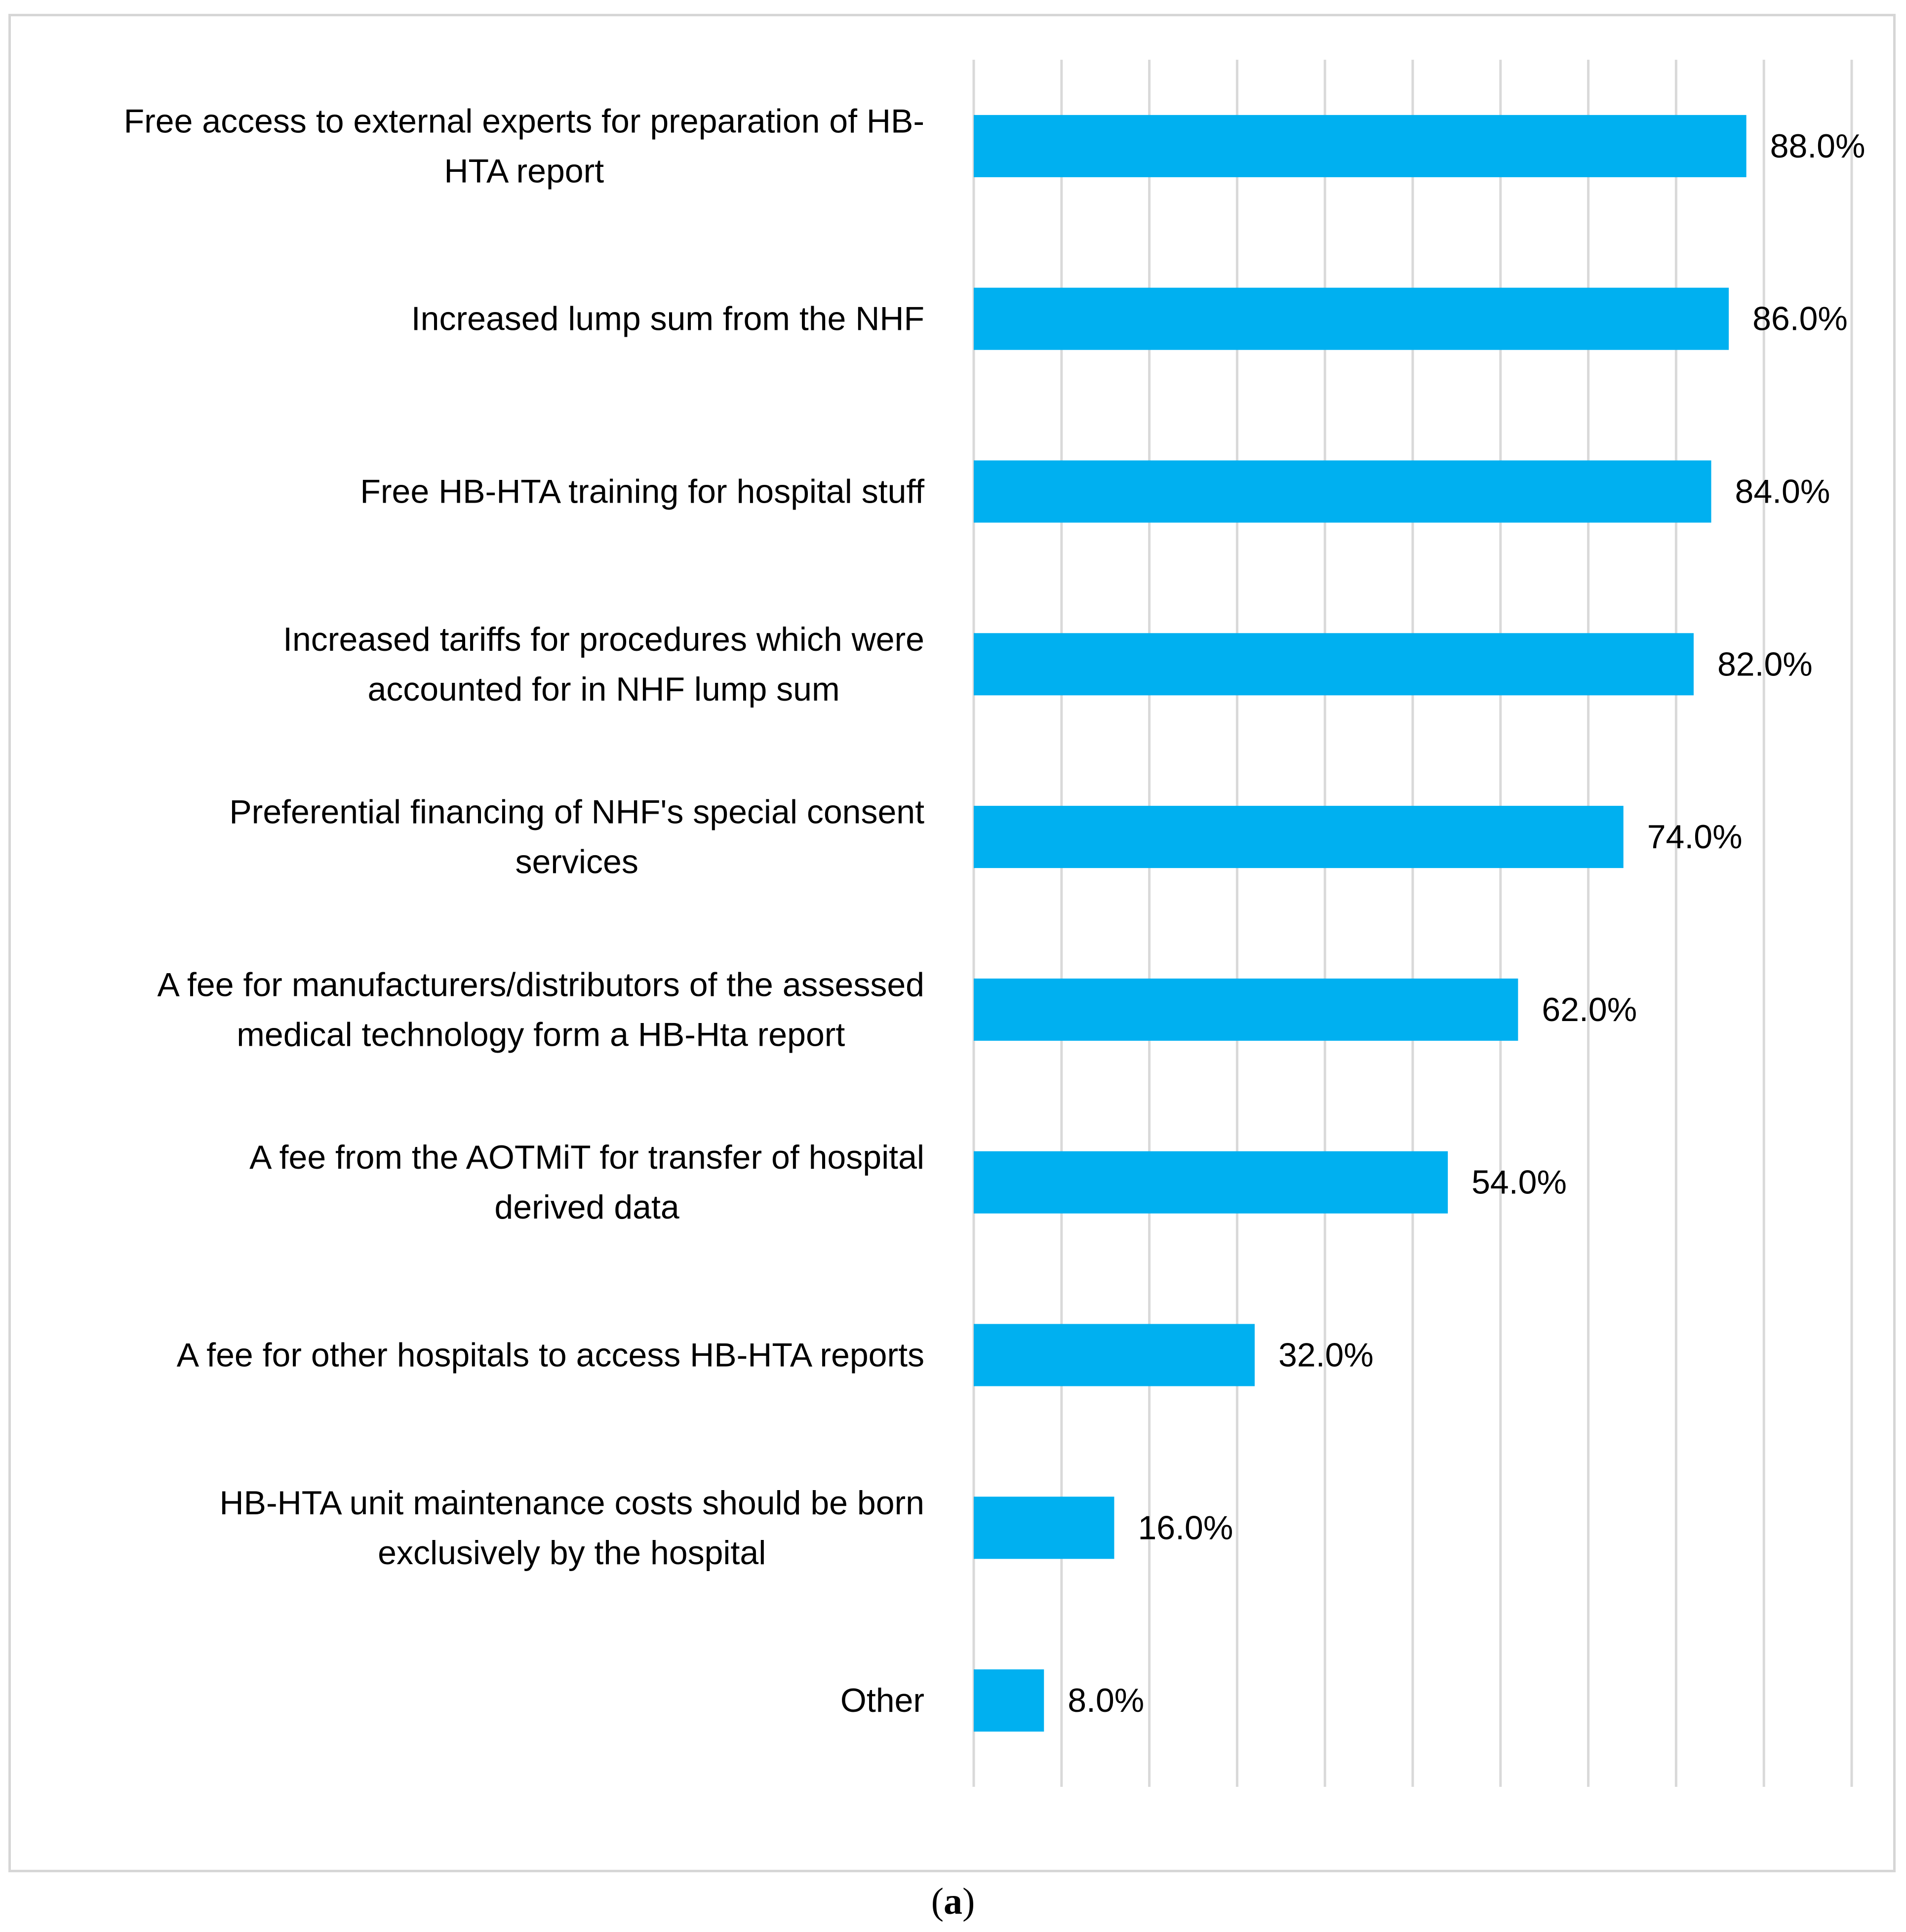 The width and height of the screenshot is (1906, 1932). I want to click on value-label-3: 82.0%, so click(1765, 664).